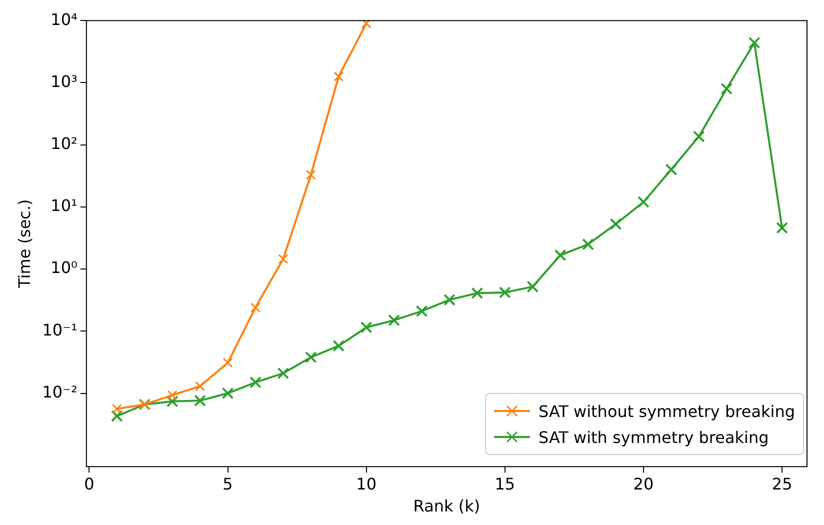 Image resolution: width=824 pixels, height=525 pixels. What do you see at coordinates (643, 484) in the screenshot?
I see `x-tick-label: 20` at bounding box center [643, 484].